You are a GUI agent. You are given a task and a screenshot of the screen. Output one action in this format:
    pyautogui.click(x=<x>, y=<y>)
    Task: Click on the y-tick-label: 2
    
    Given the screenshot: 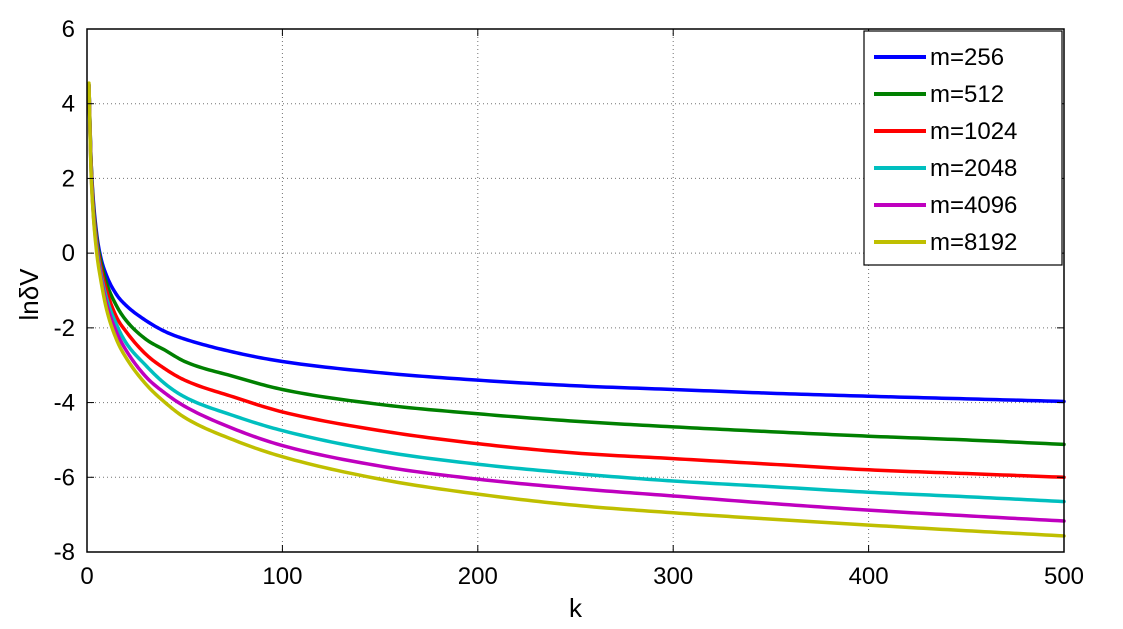 What is the action you would take?
    pyautogui.click(x=68, y=178)
    